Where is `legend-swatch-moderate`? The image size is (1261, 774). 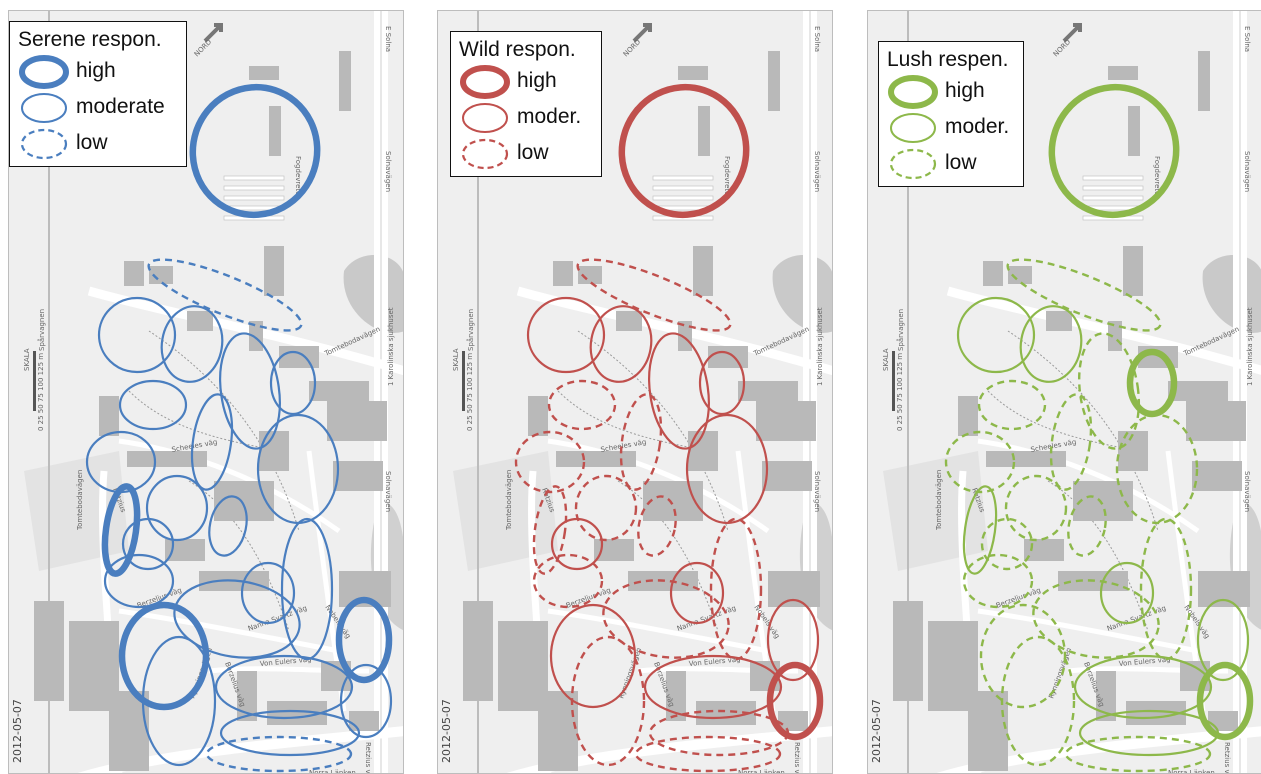 legend-swatch-moderate is located at coordinates (44, 108).